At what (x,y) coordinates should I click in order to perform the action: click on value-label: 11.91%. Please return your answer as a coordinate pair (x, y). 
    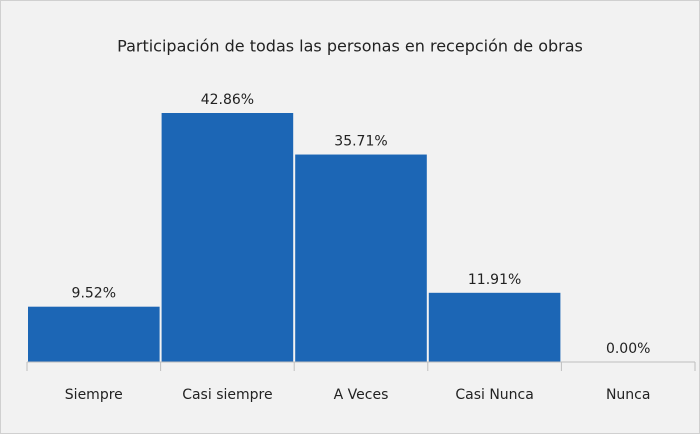
    Looking at the image, I should click on (494, 280).